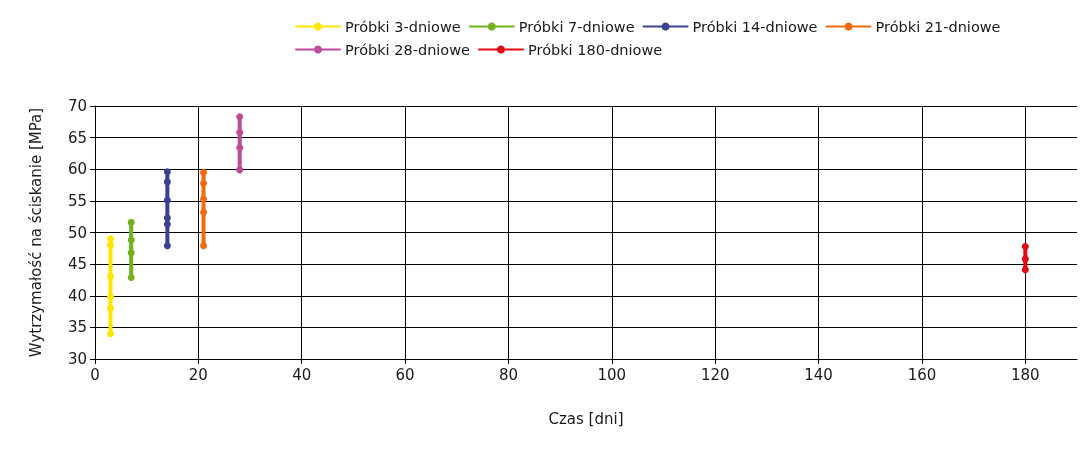  I want to click on legend-label: Próbki 7-dniowe, so click(576, 26).